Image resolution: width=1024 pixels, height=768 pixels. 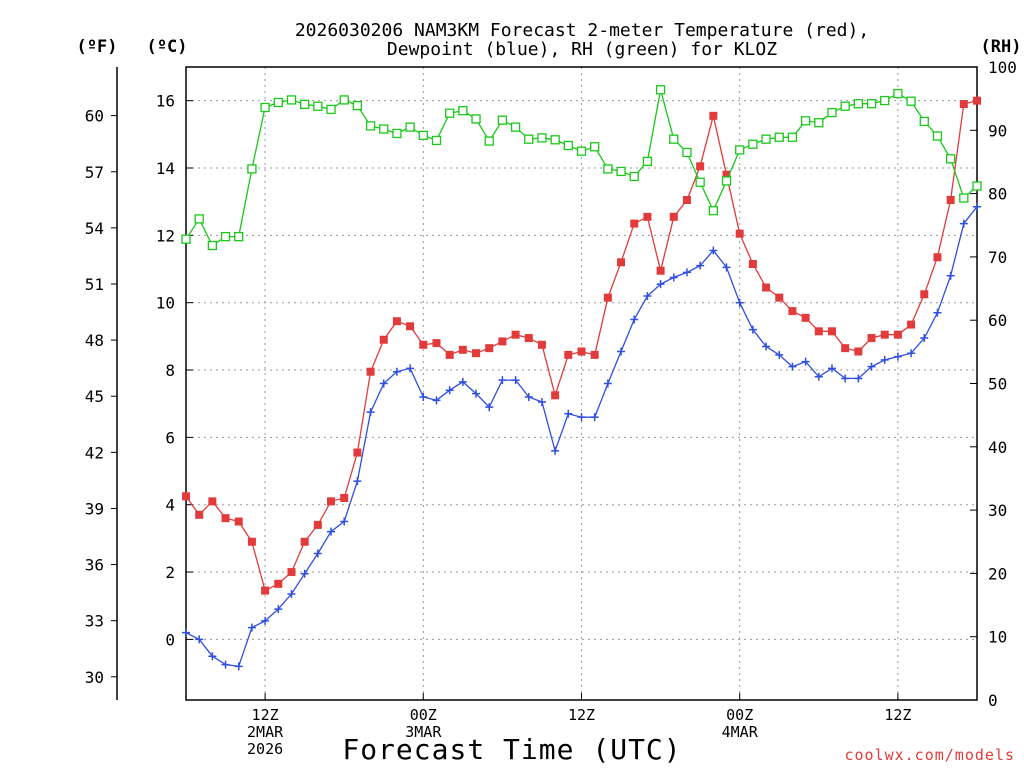 I want to click on x-tick-label: 3MAR, so click(x=423, y=732).